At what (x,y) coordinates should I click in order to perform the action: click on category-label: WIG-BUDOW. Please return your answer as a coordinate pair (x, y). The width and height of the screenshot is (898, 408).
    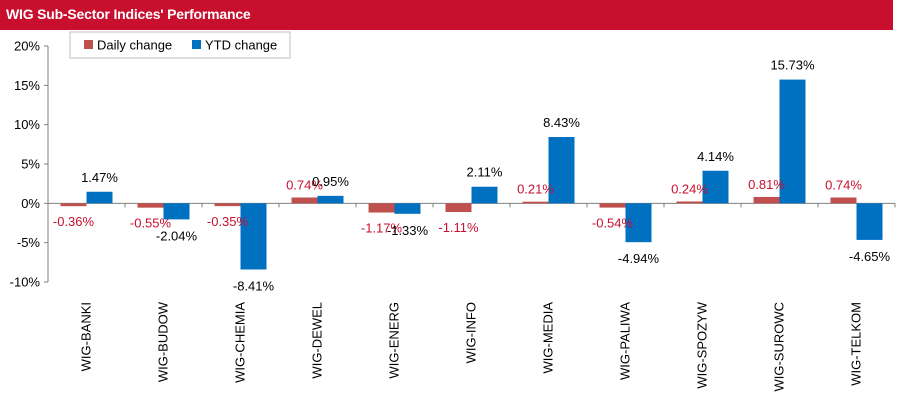
    Looking at the image, I should click on (163, 341).